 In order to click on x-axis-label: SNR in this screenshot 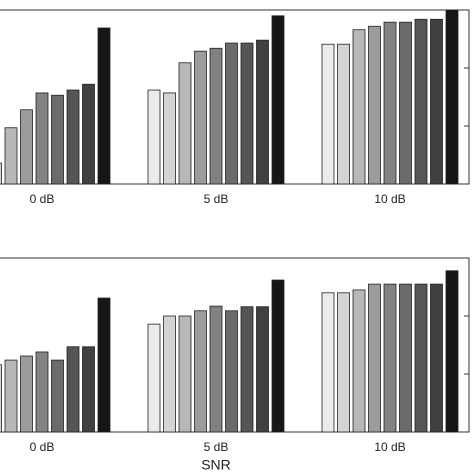, I will do `click(216, 465)`.